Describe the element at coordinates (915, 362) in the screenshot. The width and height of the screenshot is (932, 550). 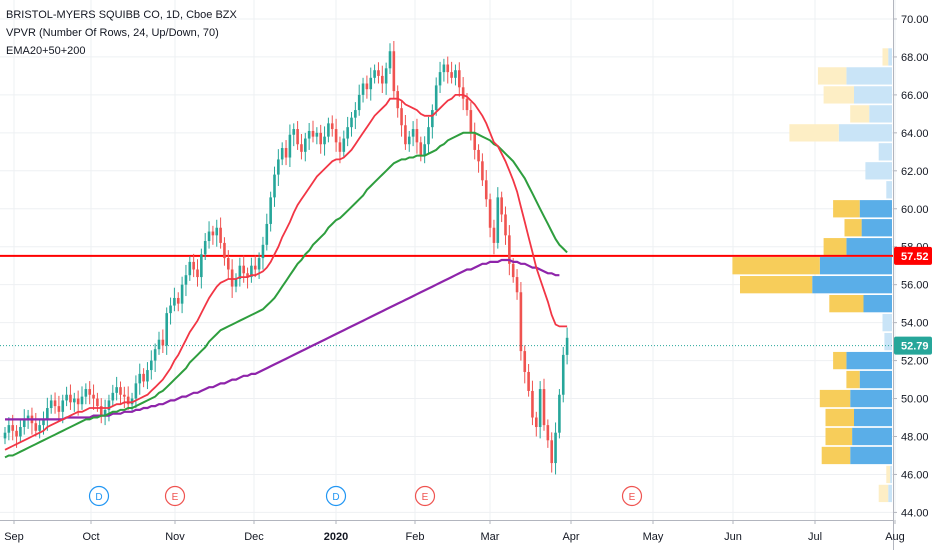
I see `y-tick-label: 52.00` at that location.